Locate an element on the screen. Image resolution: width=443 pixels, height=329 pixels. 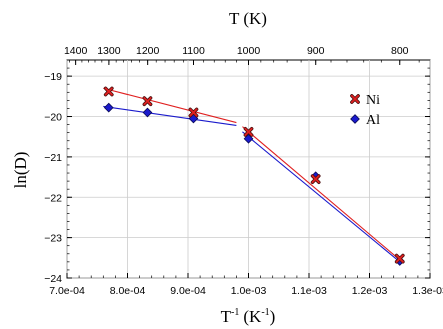
top-tick-label: 1300 is located at coordinates (109, 51).